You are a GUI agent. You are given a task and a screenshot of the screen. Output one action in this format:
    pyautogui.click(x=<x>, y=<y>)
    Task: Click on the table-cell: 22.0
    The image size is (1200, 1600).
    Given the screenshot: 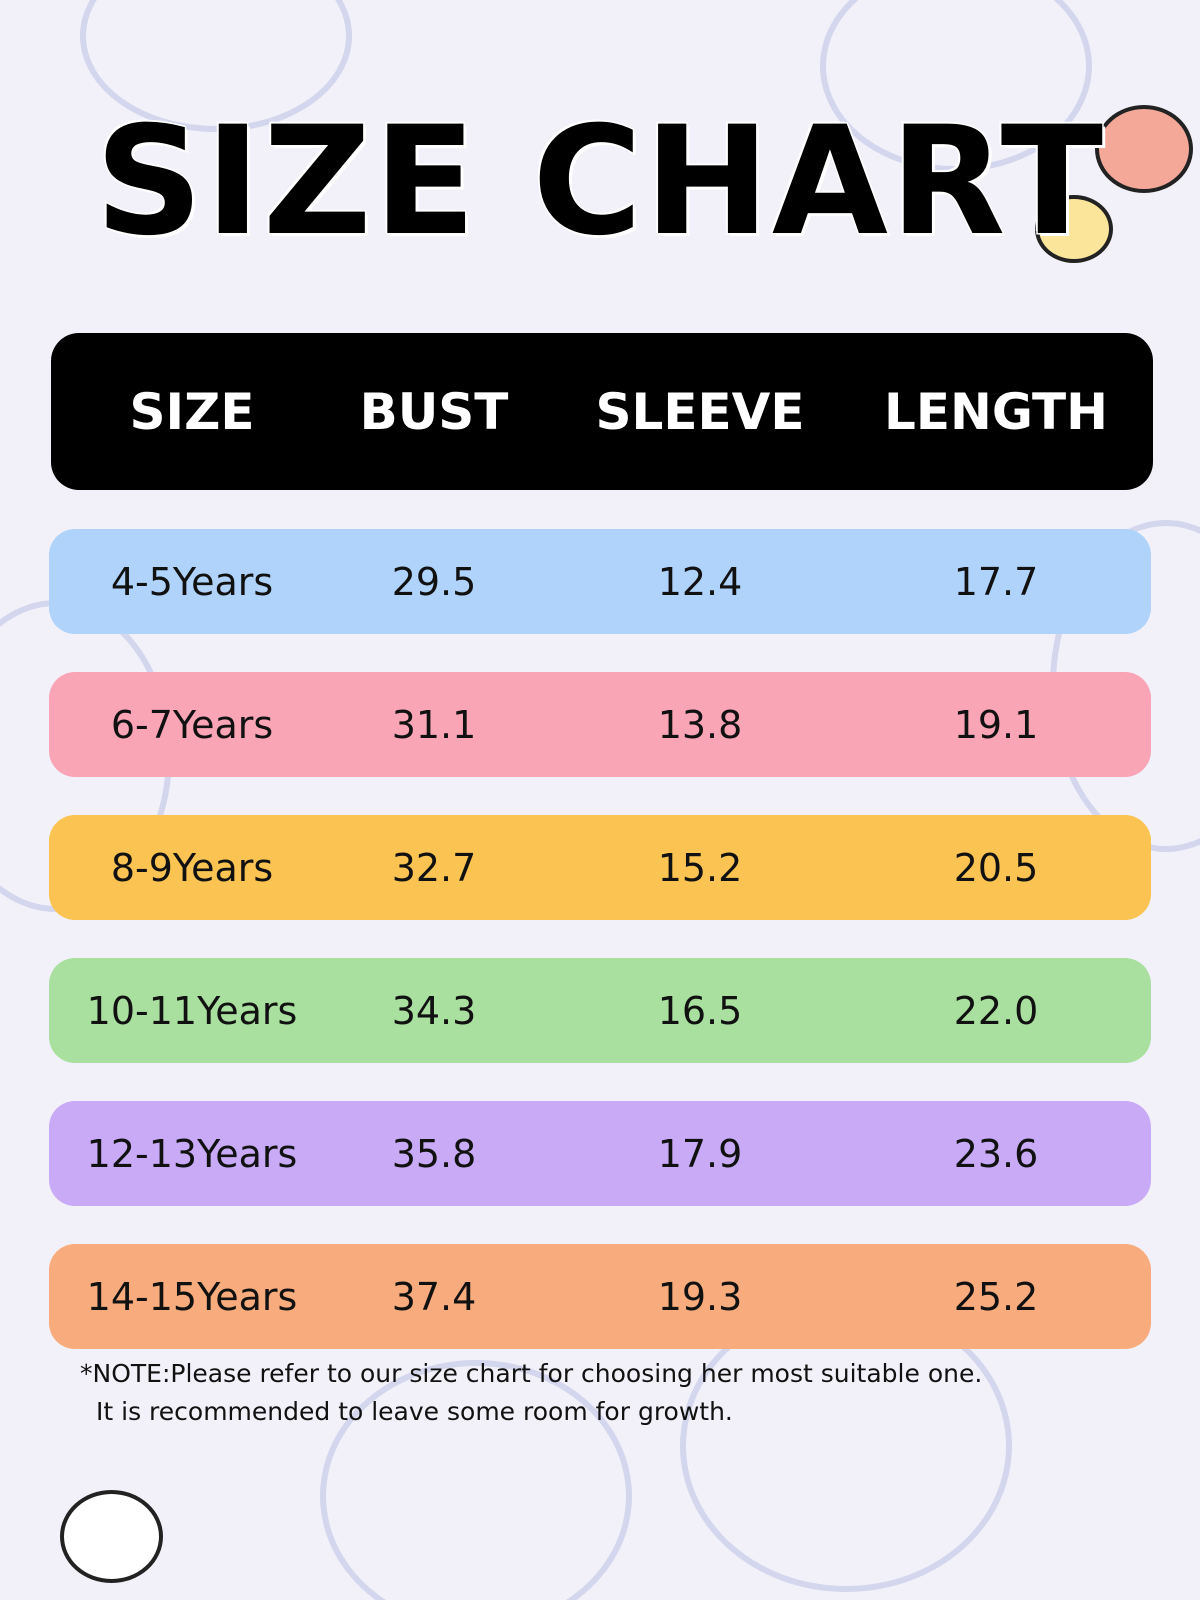 What is the action you would take?
    pyautogui.click(x=996, y=1010)
    